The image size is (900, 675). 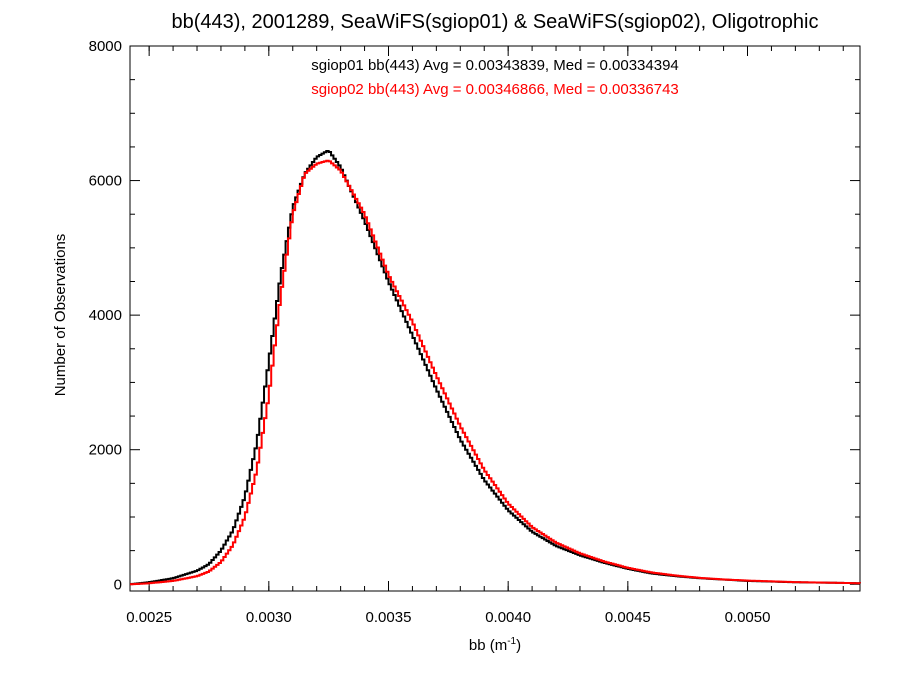 What do you see at coordinates (508, 617) in the screenshot?
I see `x-tick-label: 0.0040` at bounding box center [508, 617].